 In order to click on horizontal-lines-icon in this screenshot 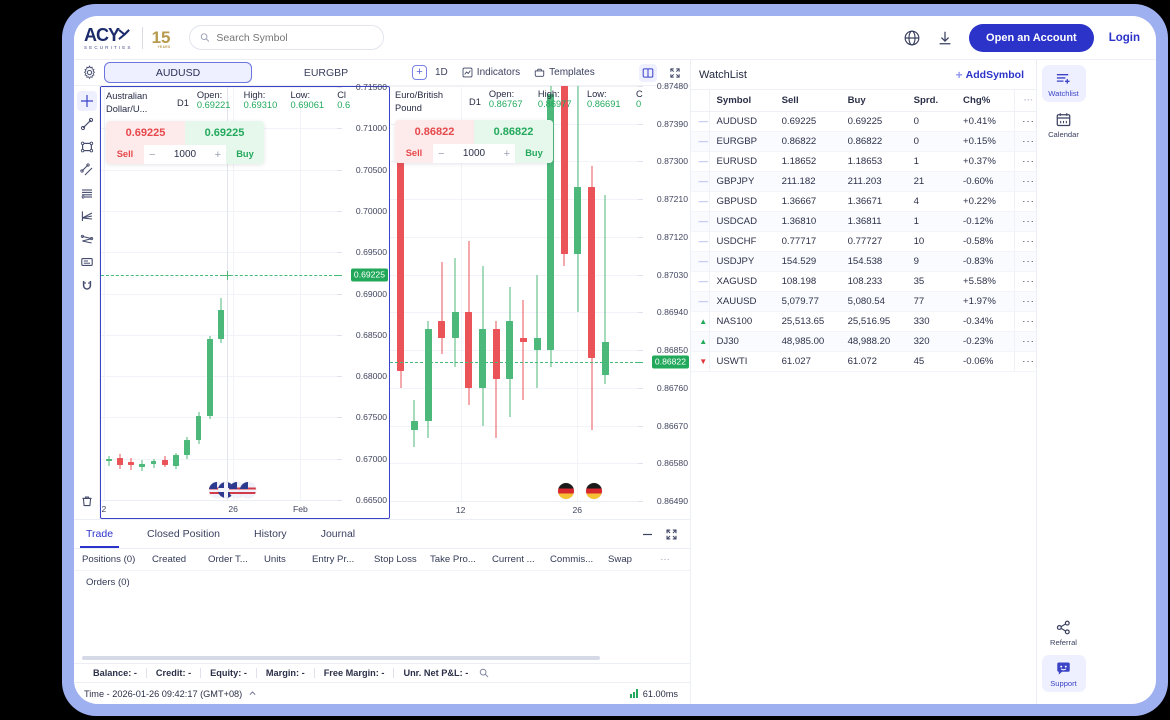, I will do `click(87, 193)`.